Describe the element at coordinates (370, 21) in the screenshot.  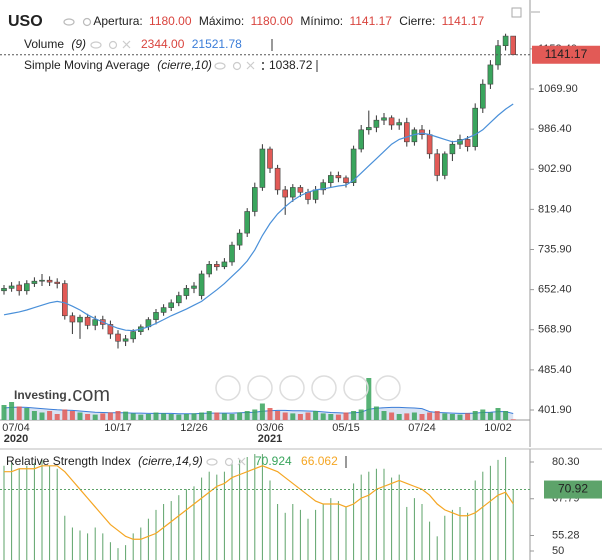
I see `ohlc-value: 1141.17` at that location.